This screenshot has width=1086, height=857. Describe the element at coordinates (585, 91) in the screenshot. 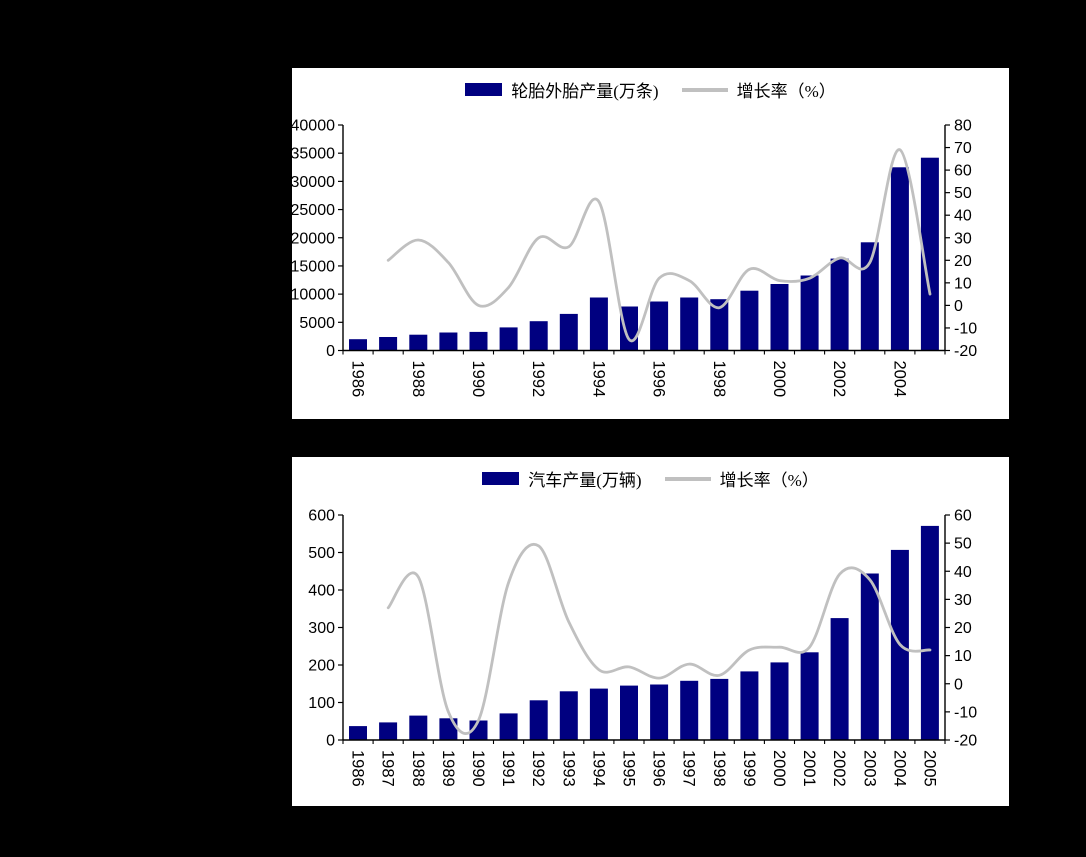

I see `tire-bar-legend-label: 轮胎外胎产量(万条)` at that location.